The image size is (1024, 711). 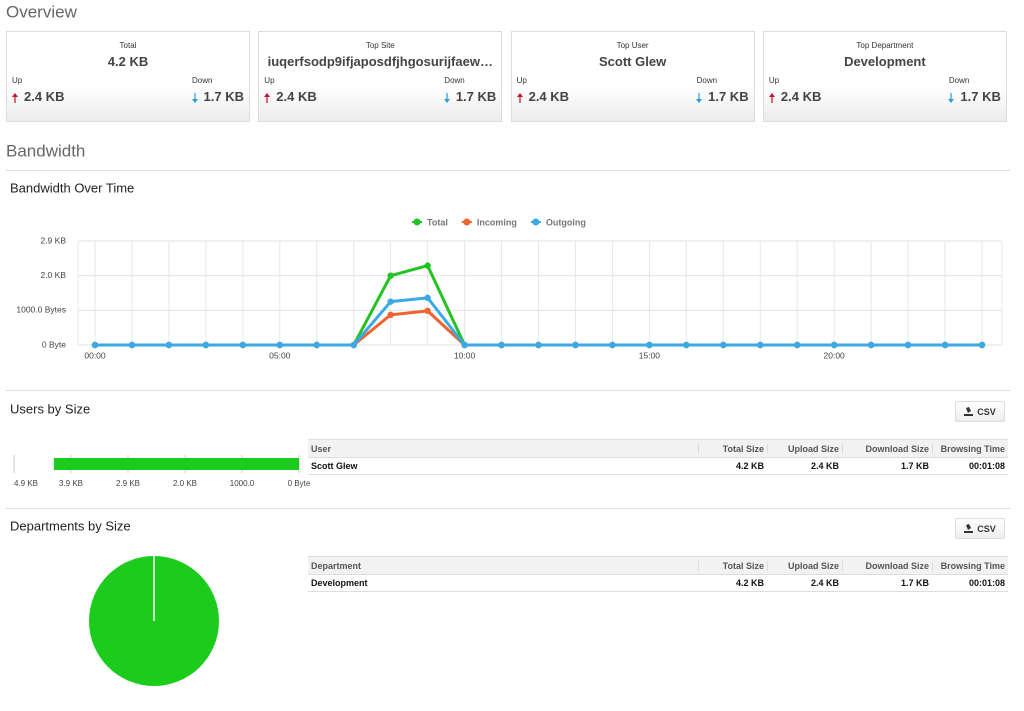 I want to click on chart-title: Users by Size, so click(x=50, y=408).